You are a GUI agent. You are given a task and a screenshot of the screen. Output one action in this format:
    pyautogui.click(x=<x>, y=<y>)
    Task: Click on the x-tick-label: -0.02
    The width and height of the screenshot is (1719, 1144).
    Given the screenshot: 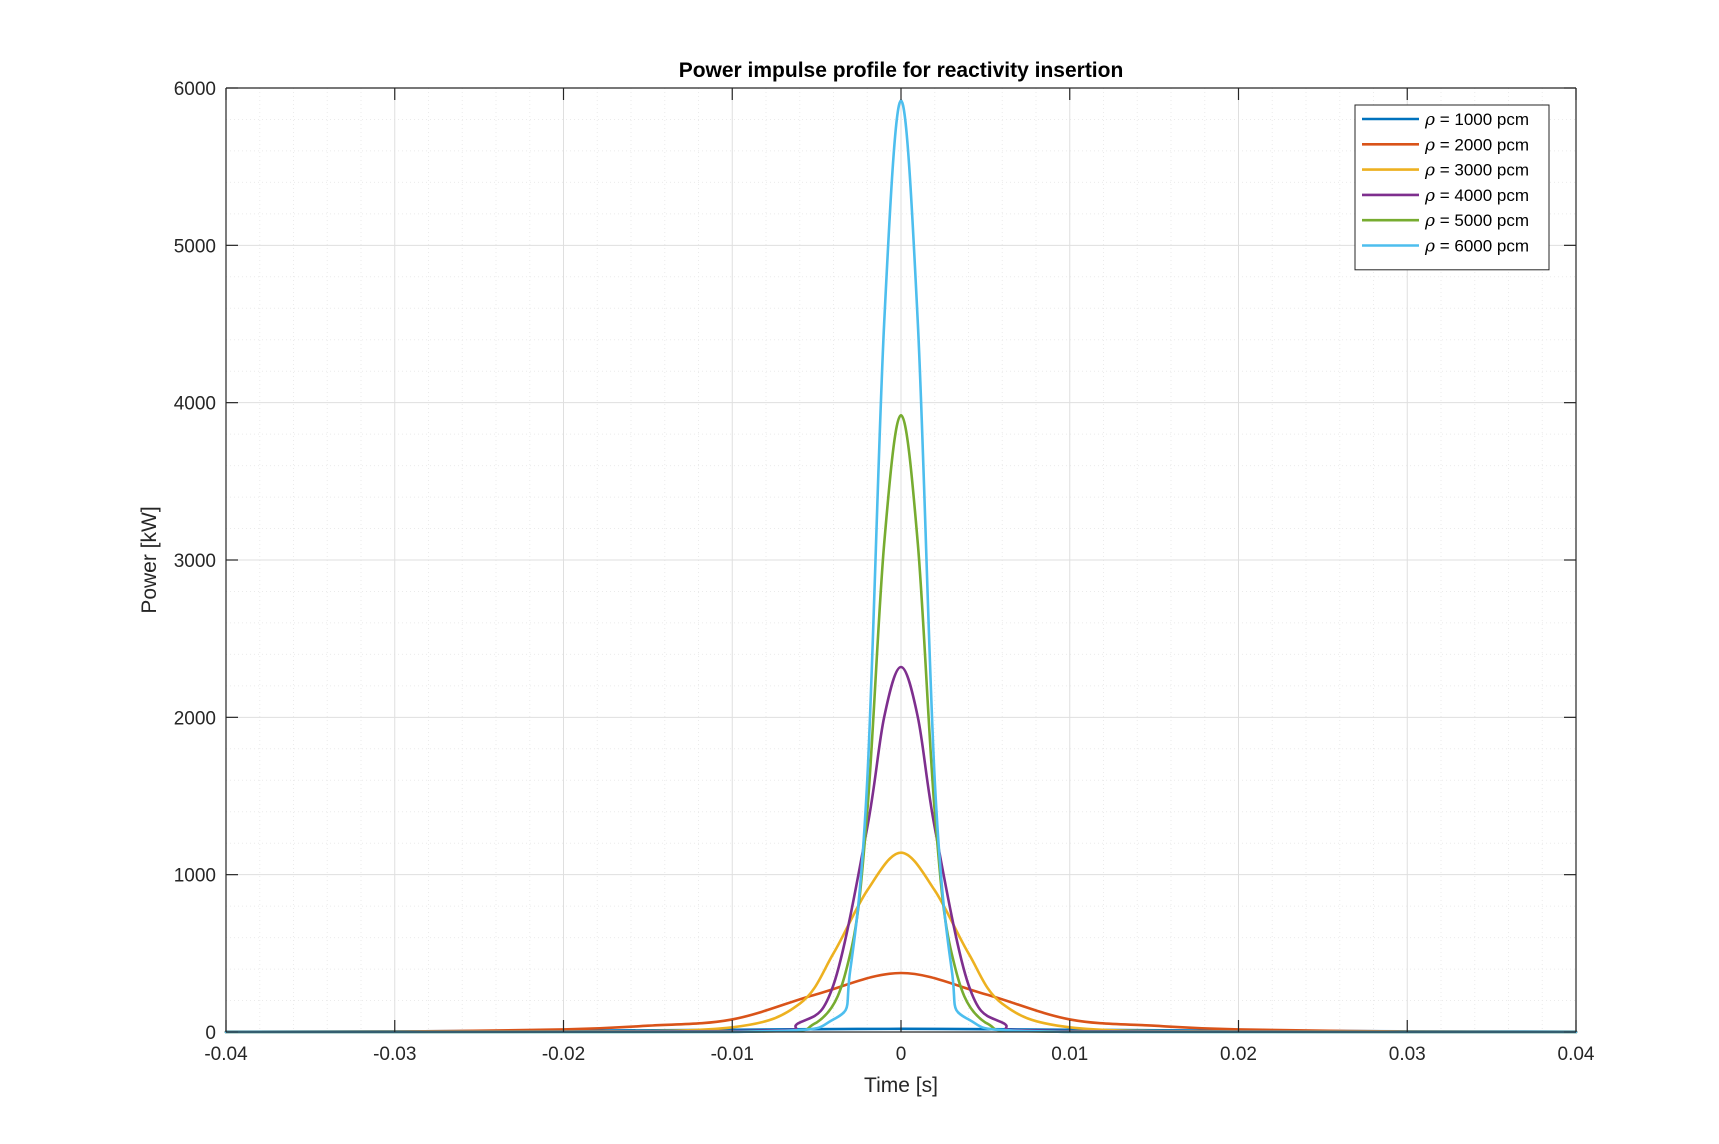 What is the action you would take?
    pyautogui.click(x=563, y=1054)
    